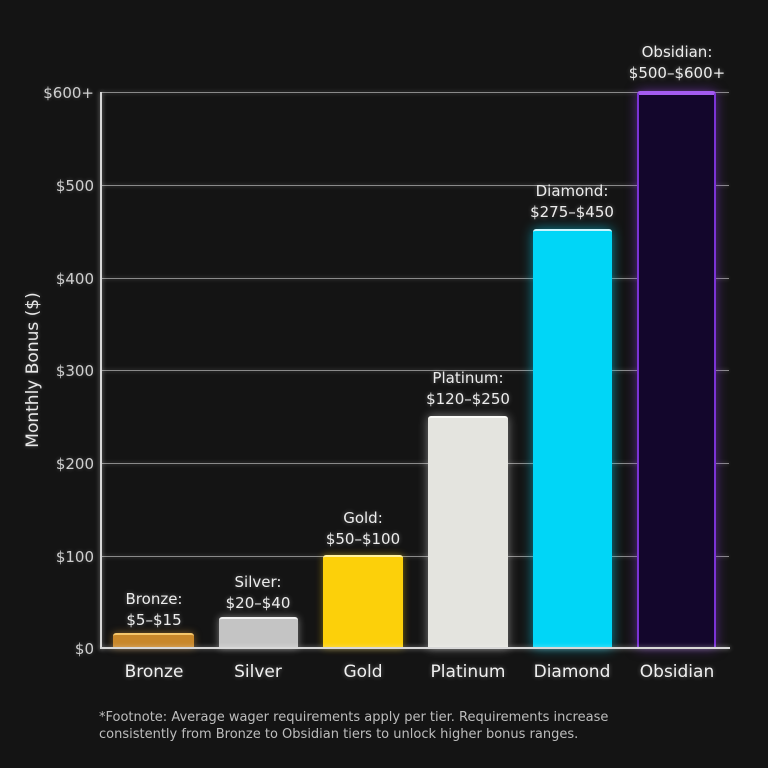  I want to click on annotation-bronze: Bronze: $5–$15, so click(154, 610).